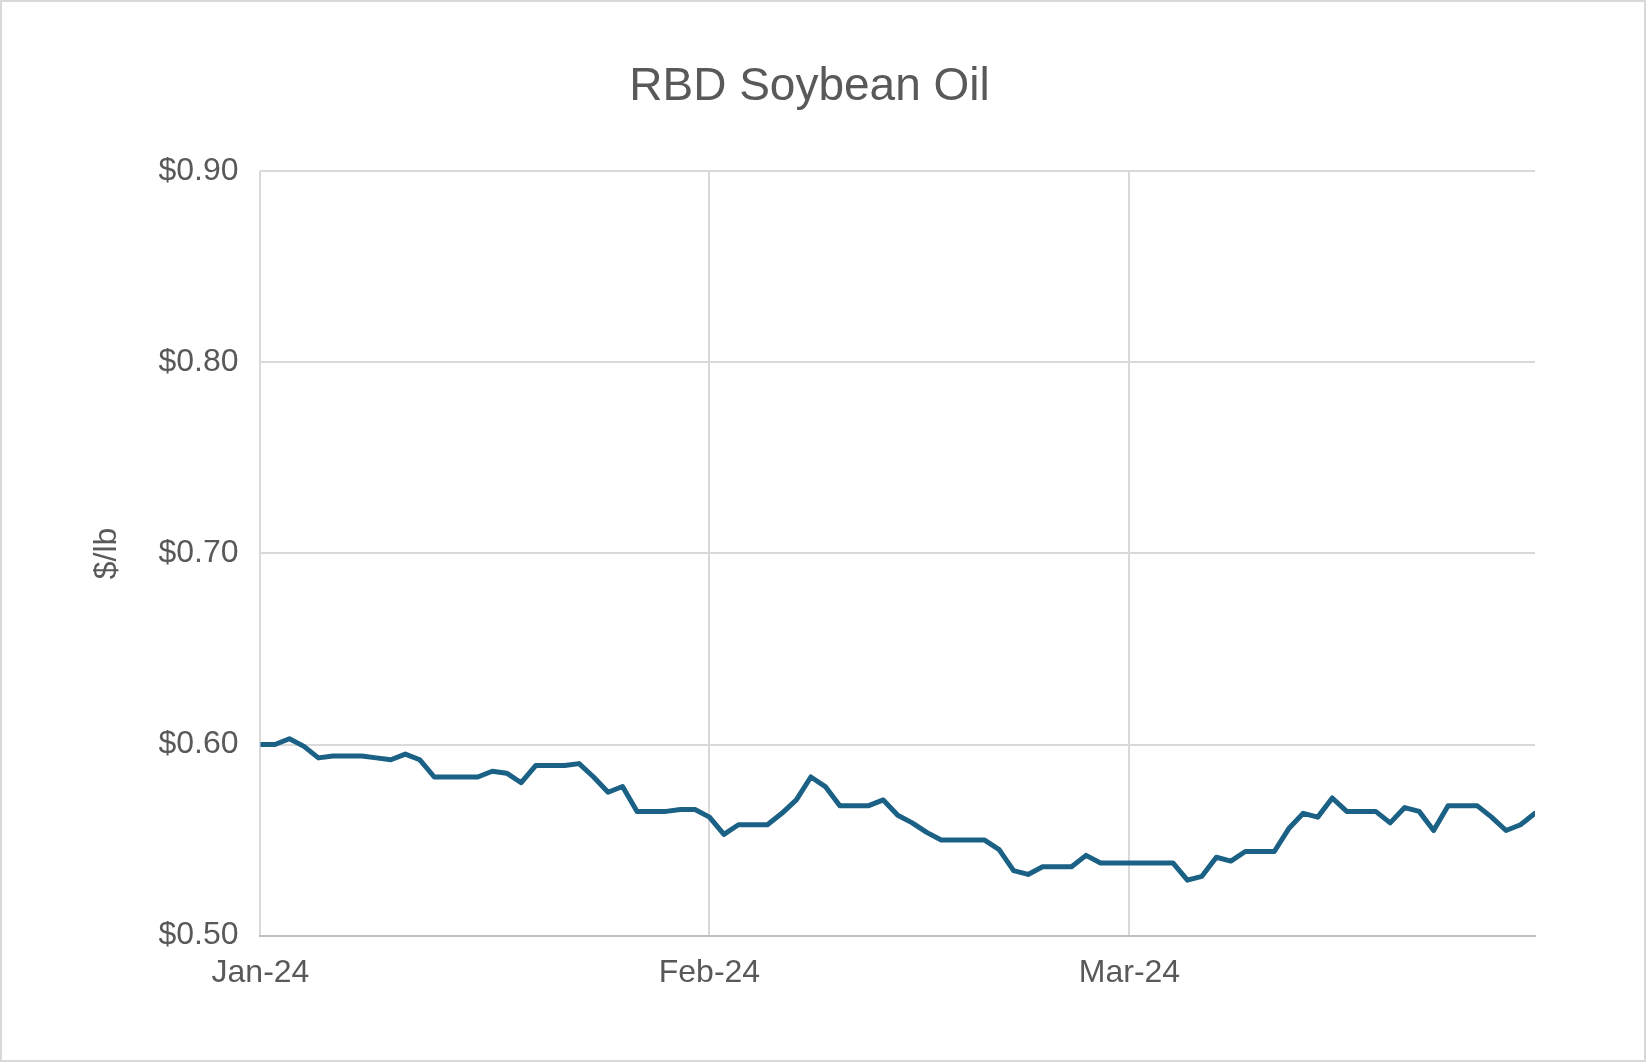  What do you see at coordinates (709, 970) in the screenshot?
I see `x-tick-label: Feb-24` at bounding box center [709, 970].